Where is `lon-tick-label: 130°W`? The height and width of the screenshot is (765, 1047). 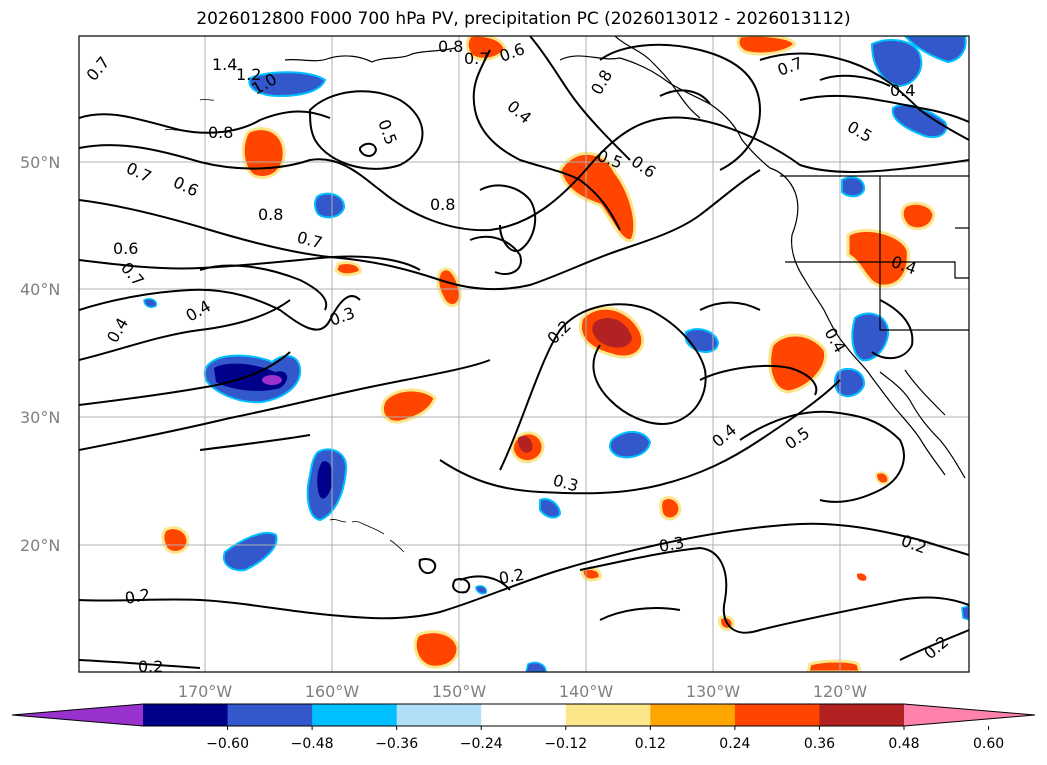
lon-tick-label: 130°W is located at coordinates (713, 691).